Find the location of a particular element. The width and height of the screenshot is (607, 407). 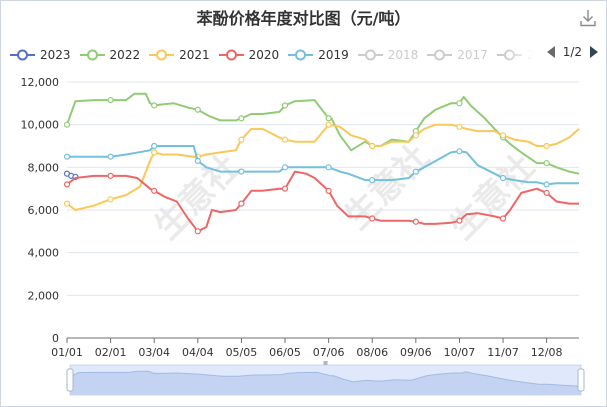

y-tick-label: 12,000 is located at coordinates (40, 82).